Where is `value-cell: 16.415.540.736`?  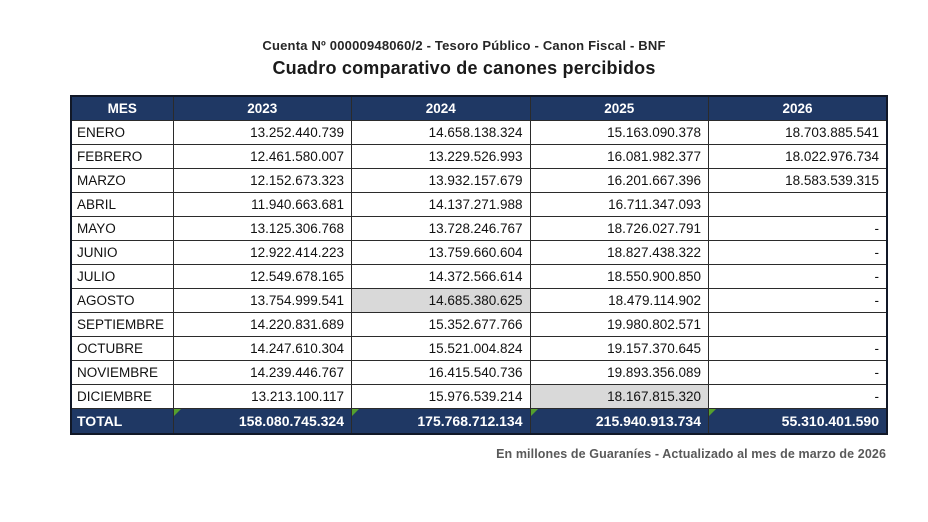 value-cell: 16.415.540.736 is located at coordinates (441, 372).